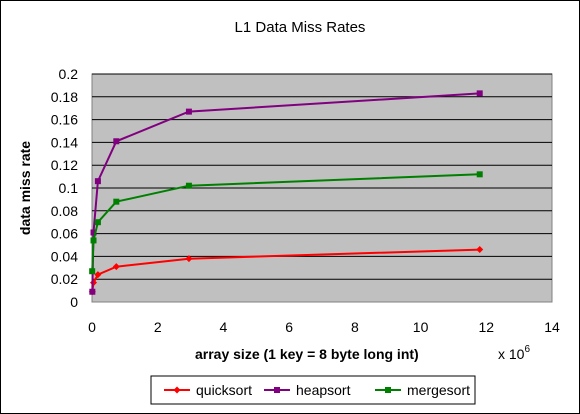  I want to click on x-tick-label: 12, so click(486, 327).